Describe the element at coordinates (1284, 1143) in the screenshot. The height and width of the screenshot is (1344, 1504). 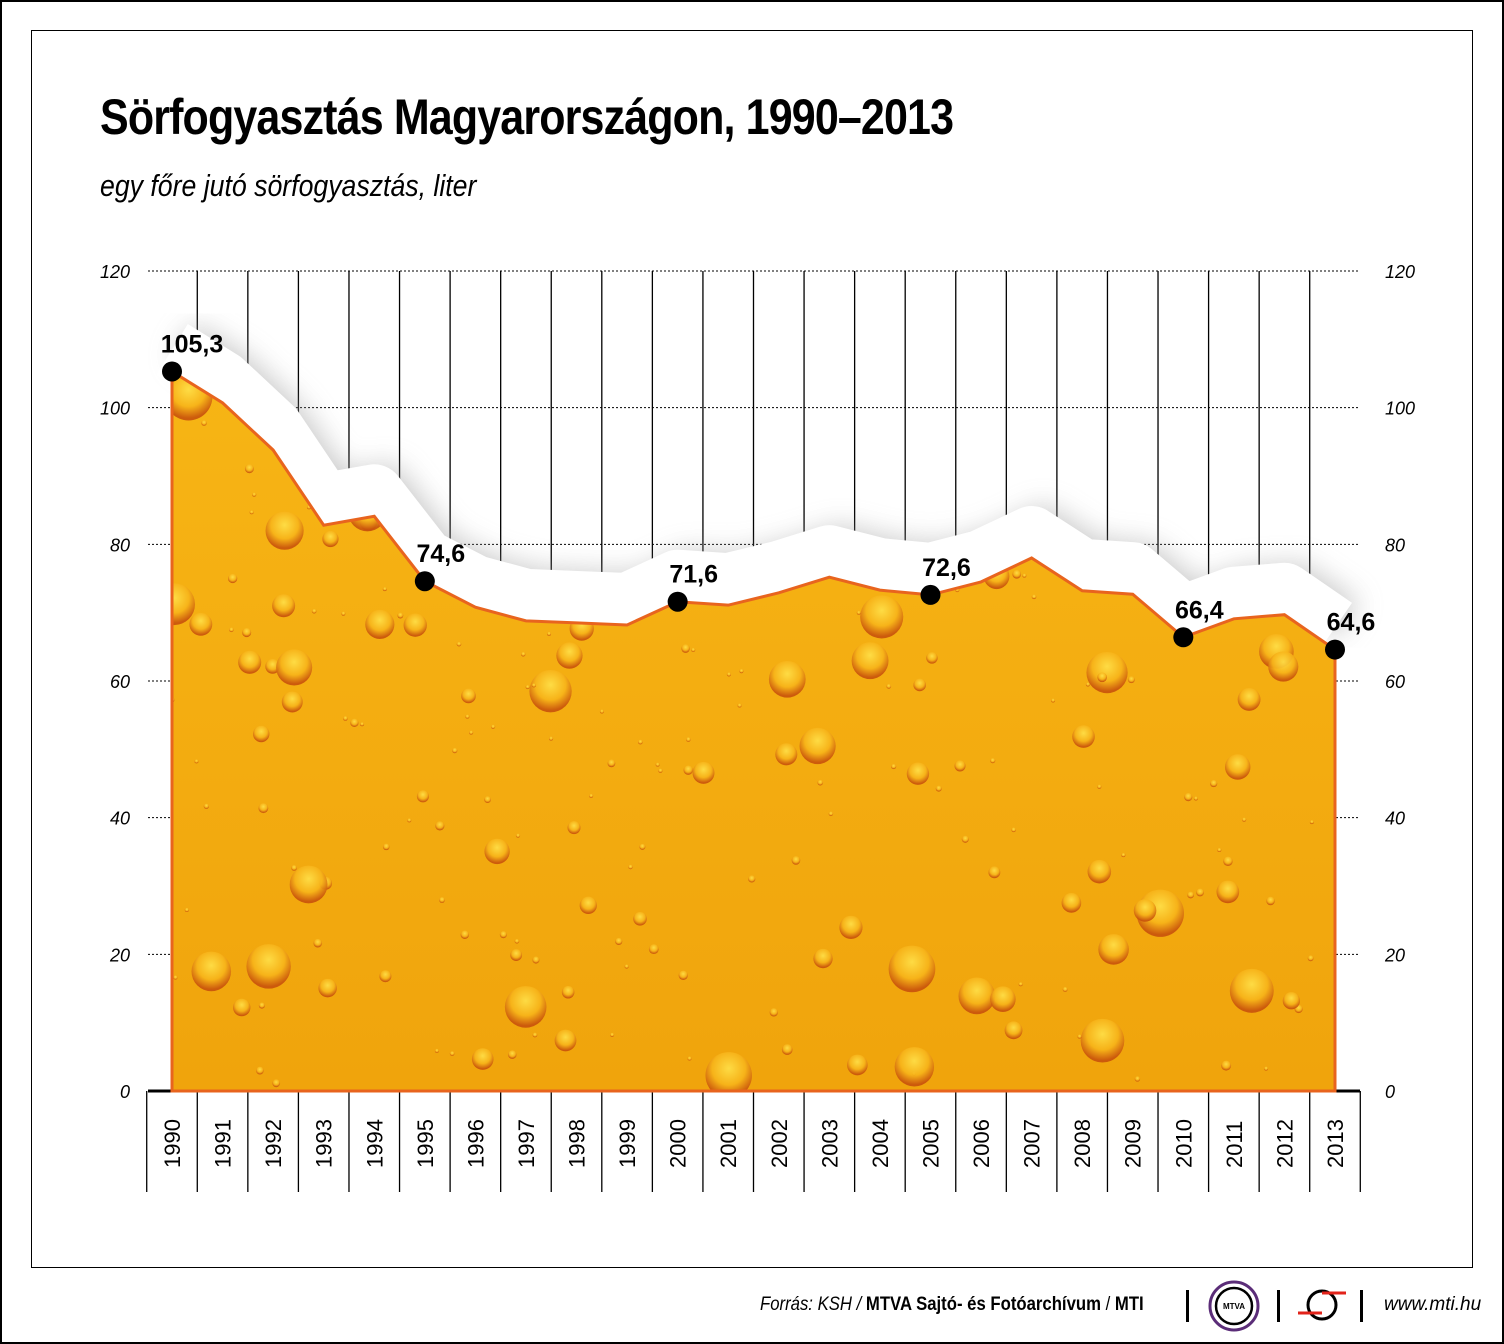
I see `x-tick-label: 2012` at that location.